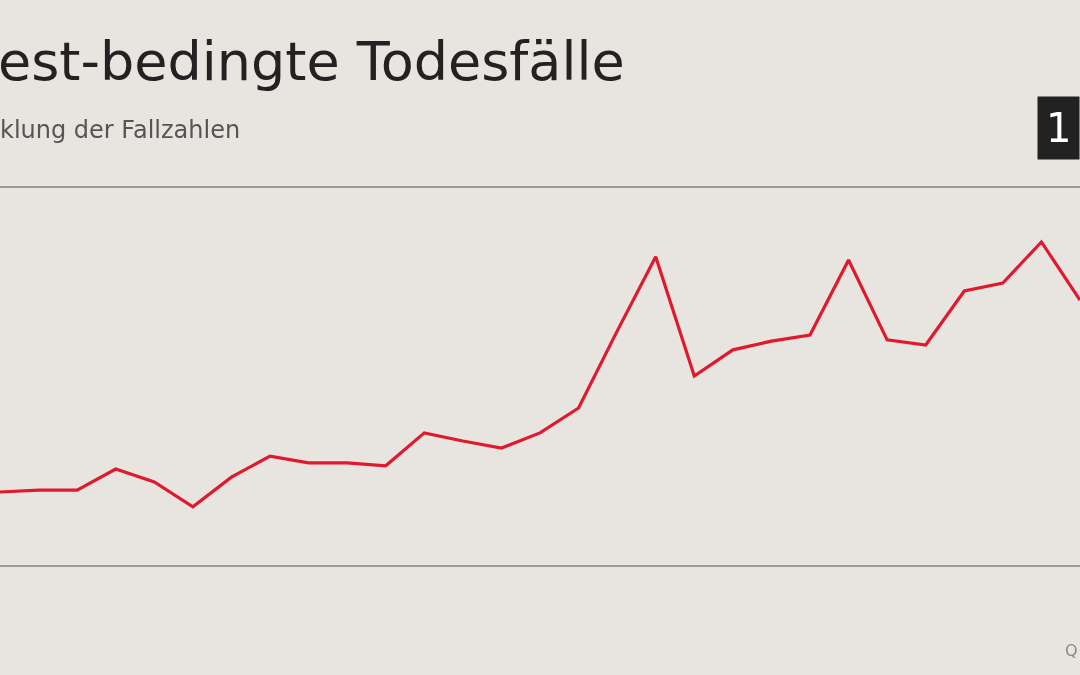 This screenshot has height=675, width=1080. What do you see at coordinates (120, 130) in the screenshot?
I see `chart-subtitle: klung der Fallzahlen` at bounding box center [120, 130].